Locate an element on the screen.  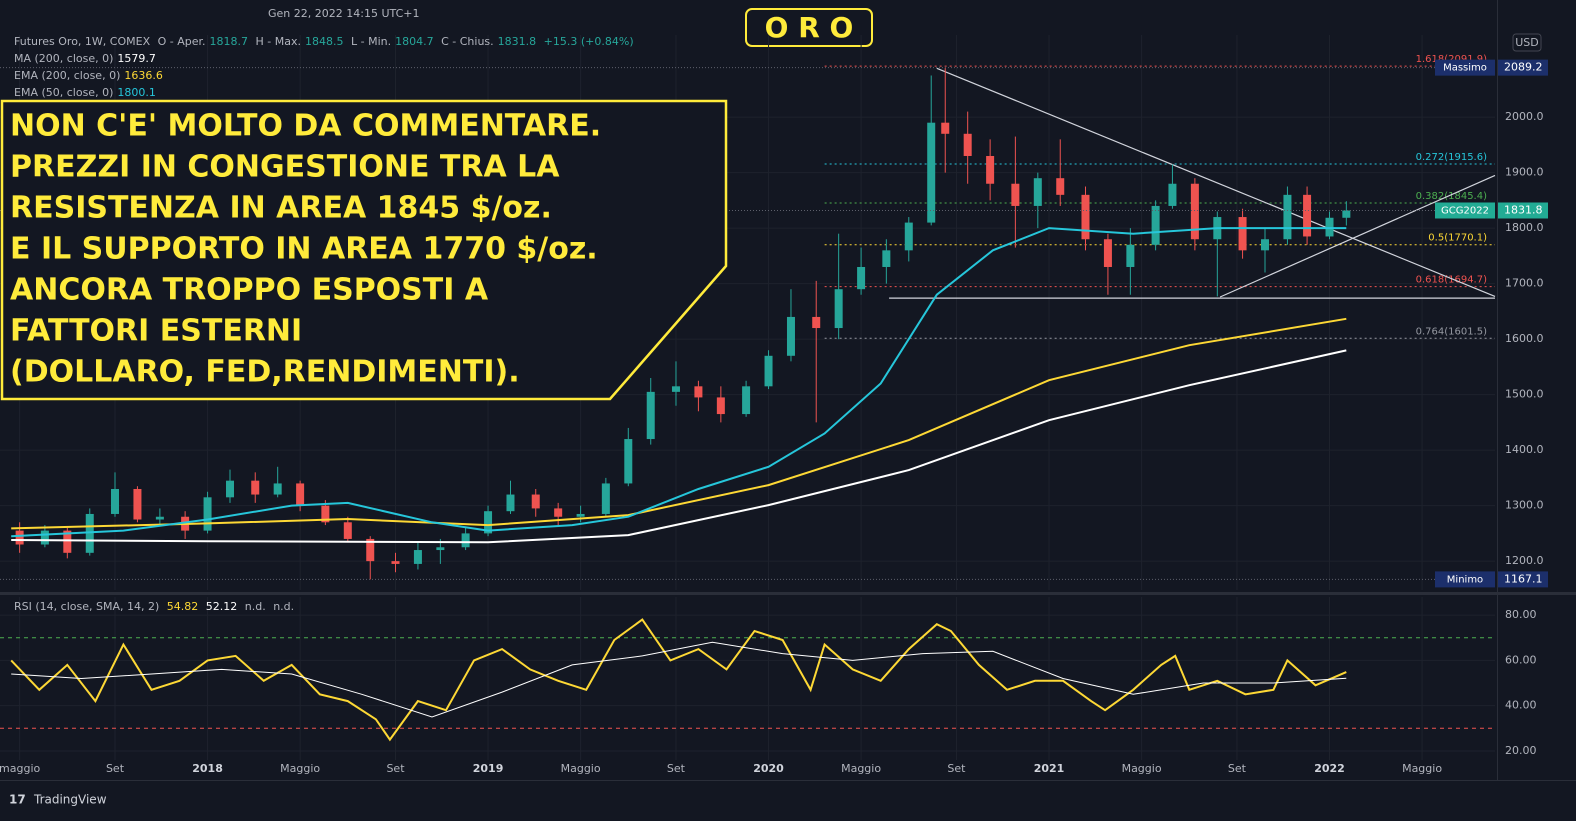
y-tick-label: 80.00 is located at coordinates (1521, 614).